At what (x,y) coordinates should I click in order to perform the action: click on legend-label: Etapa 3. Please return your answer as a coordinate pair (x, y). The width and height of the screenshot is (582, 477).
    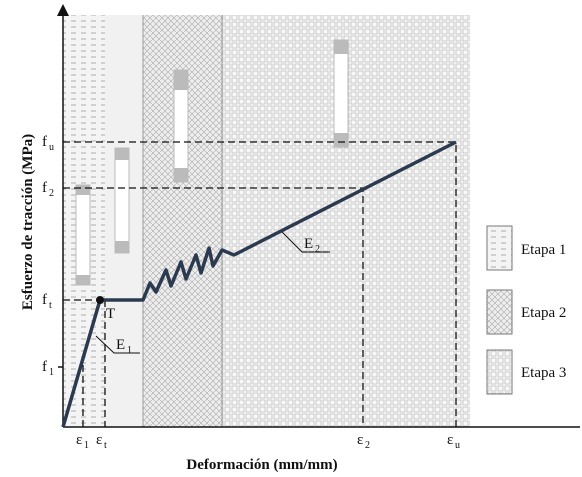
    Looking at the image, I should click on (543, 373).